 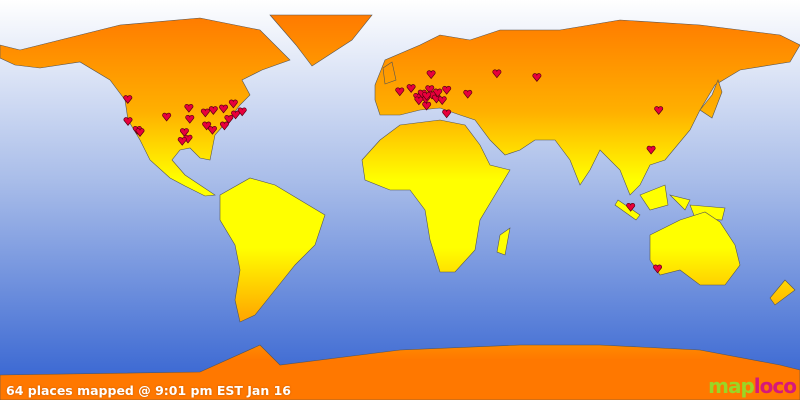 What do you see at coordinates (670, 202) in the screenshot?
I see `indonesia` at bounding box center [670, 202].